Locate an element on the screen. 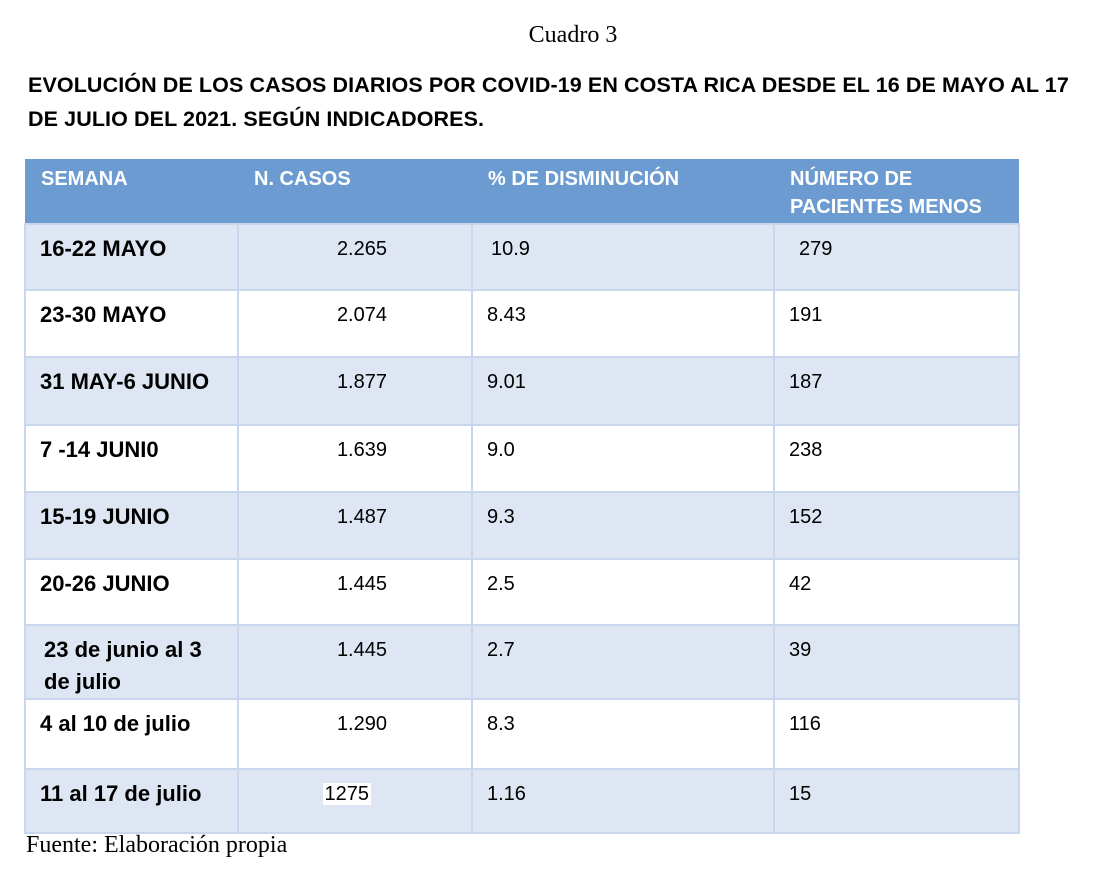 Image resolution: width=1098 pixels, height=870 pixels. cell-disminucion: 9.01 is located at coordinates (623, 391).